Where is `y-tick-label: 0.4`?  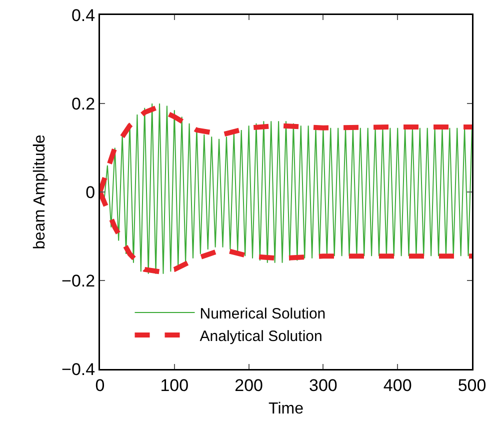
y-tick-label: 0.4 is located at coordinates (83, 15).